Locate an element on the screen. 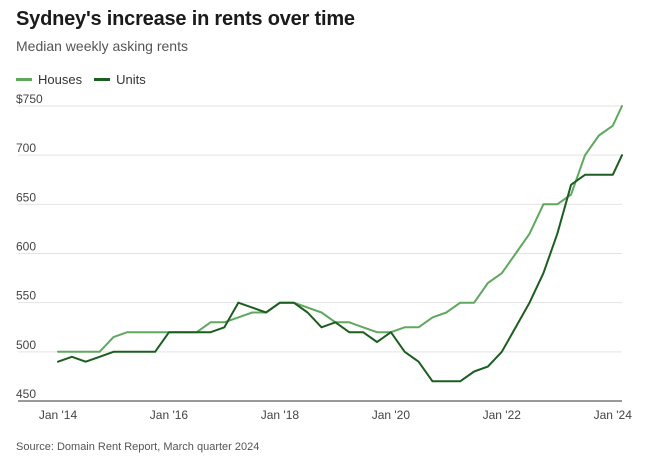 Image resolution: width=650 pixels, height=467 pixels. y-tick-label: 600 is located at coordinates (26, 247).